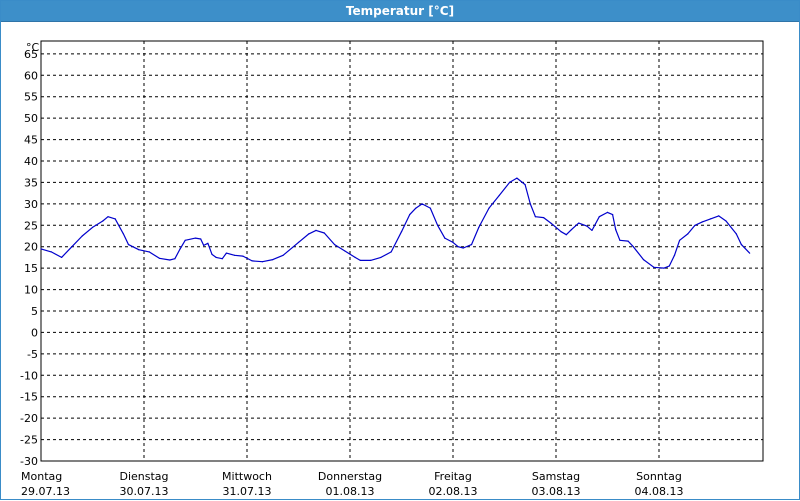 Image resolution: width=800 pixels, height=501 pixels. I want to click on x-tick-day-label: Dienstag, so click(143, 476).